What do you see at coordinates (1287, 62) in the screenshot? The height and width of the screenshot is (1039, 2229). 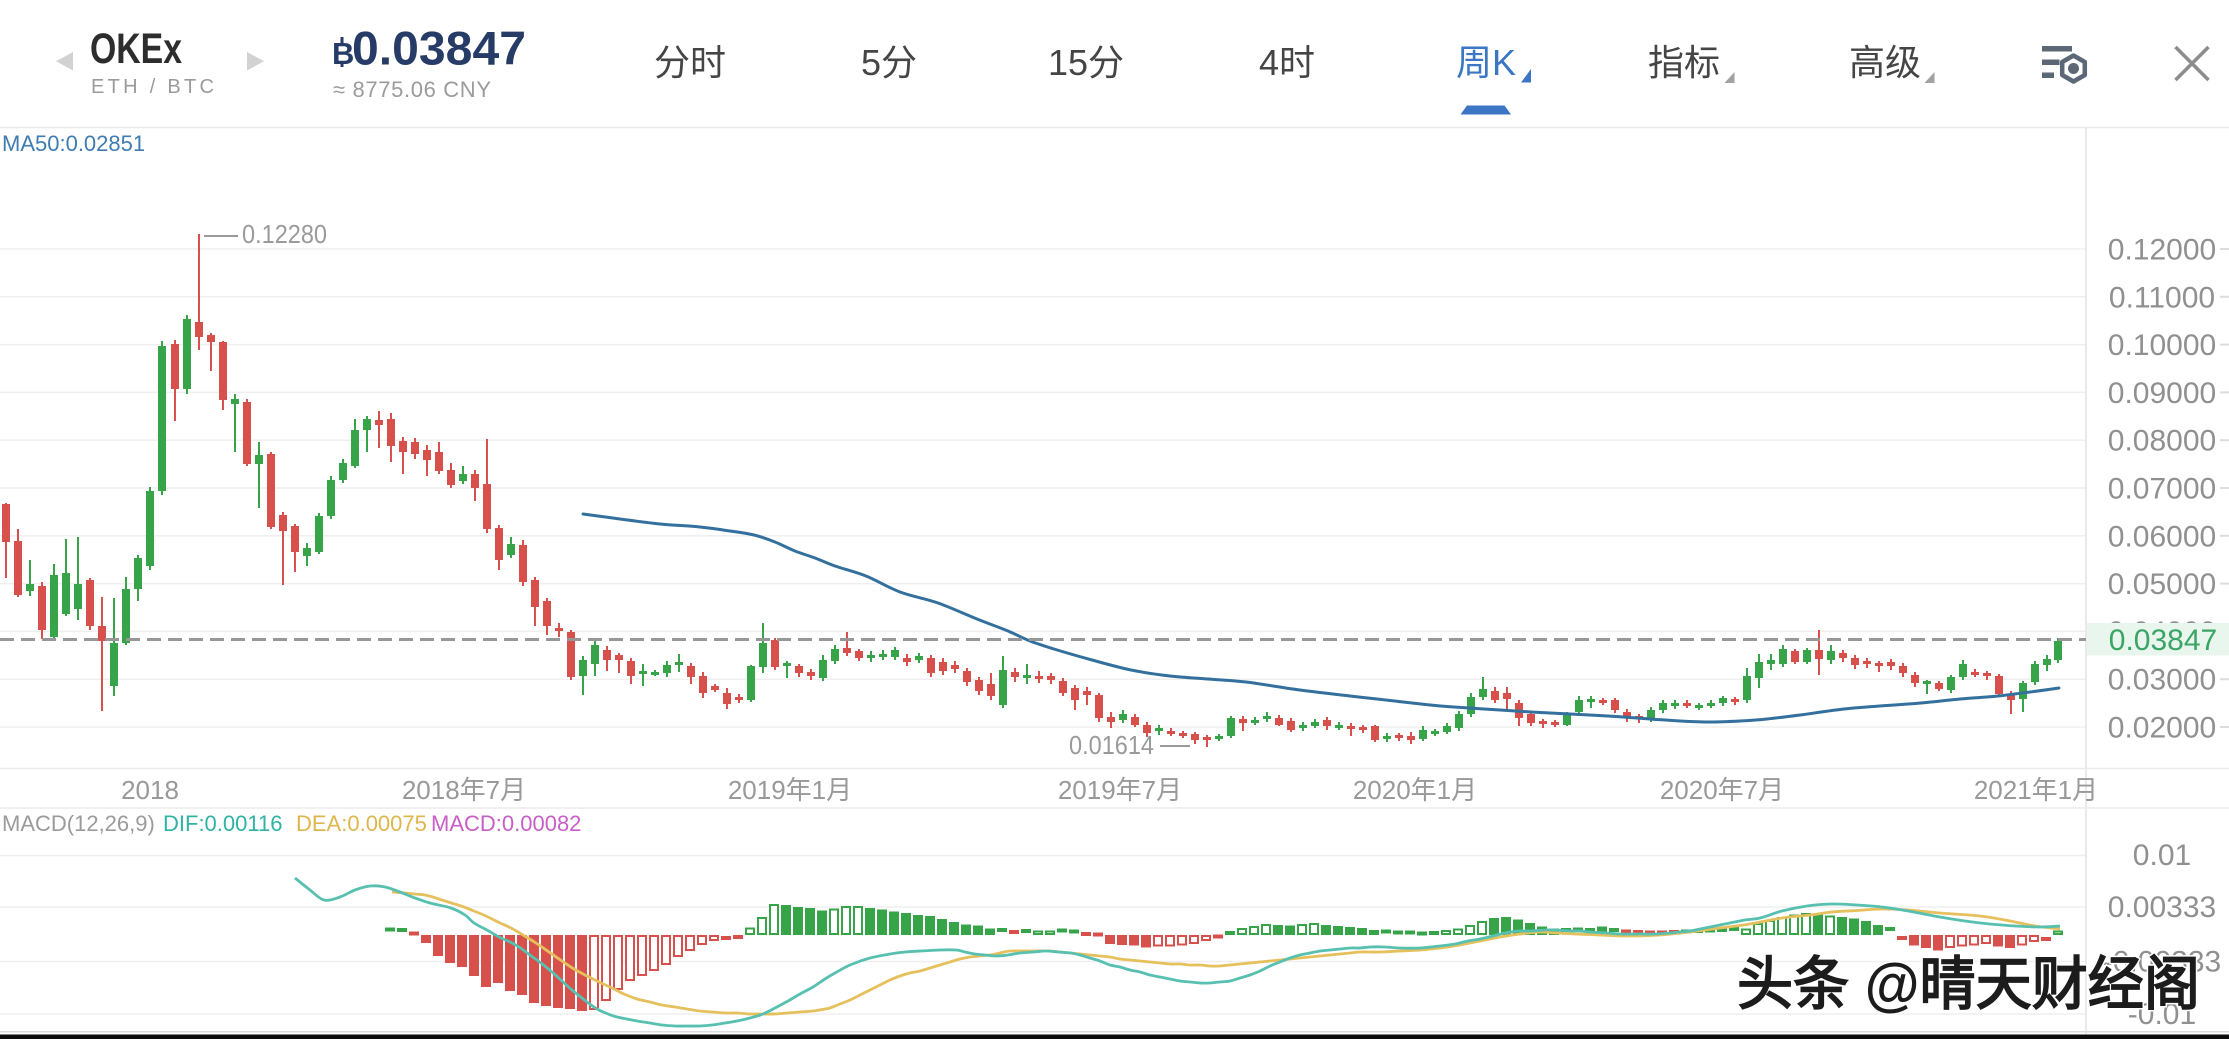 I see `svg-text: 4时` at bounding box center [1287, 62].